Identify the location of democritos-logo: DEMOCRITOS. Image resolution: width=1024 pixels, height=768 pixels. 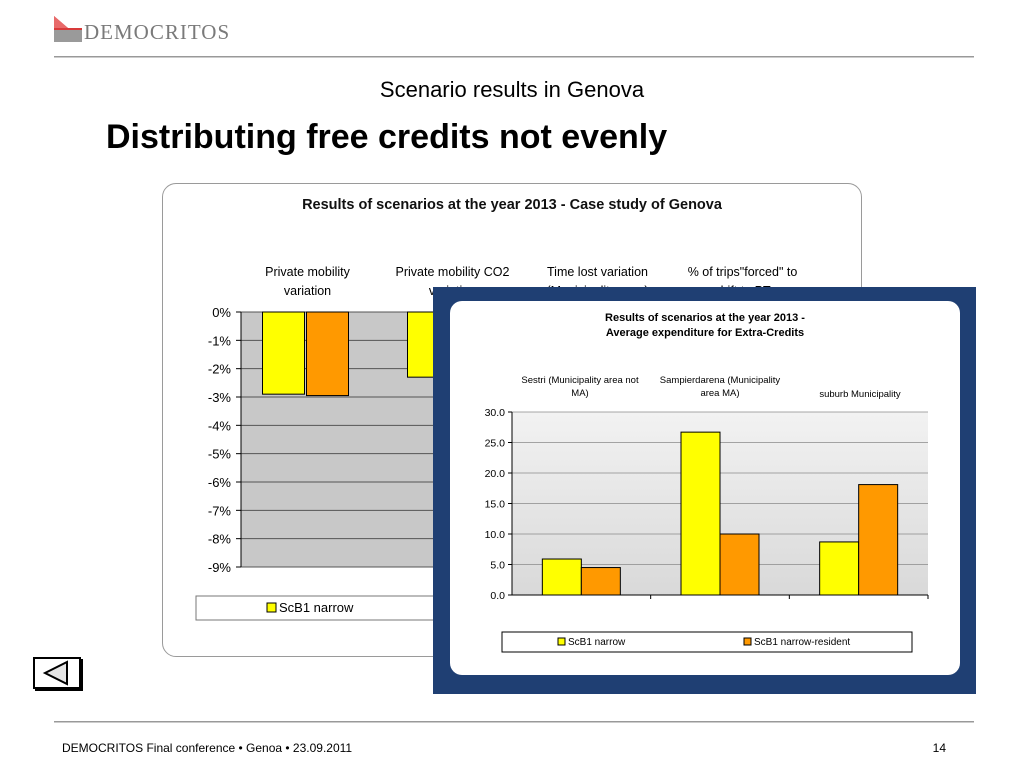
(184, 32).